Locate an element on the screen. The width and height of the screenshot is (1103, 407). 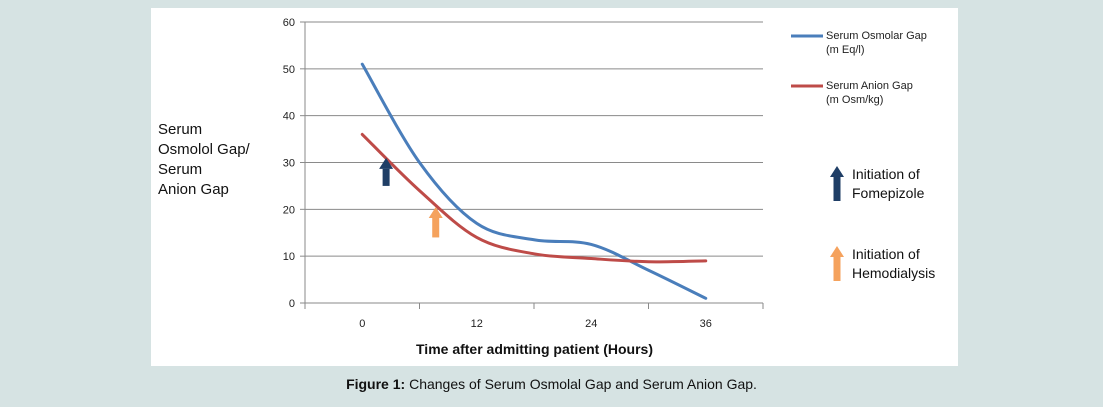
y-axis-label: Serum Osmolol Gap/ Serum Anion Gap is located at coordinates (213, 160).